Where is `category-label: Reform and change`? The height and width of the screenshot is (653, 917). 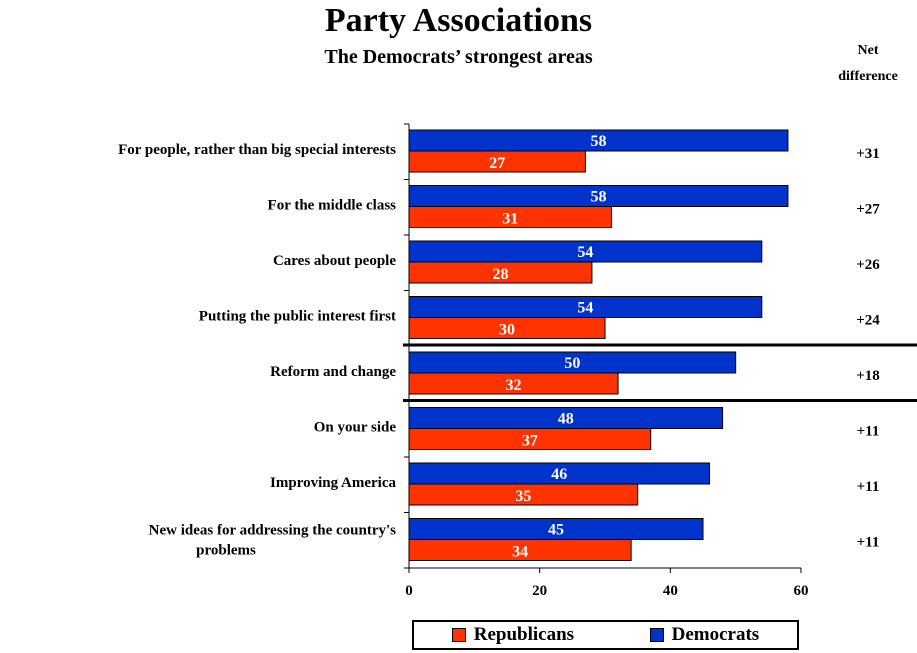
category-label: Reform and change is located at coordinates (333, 372).